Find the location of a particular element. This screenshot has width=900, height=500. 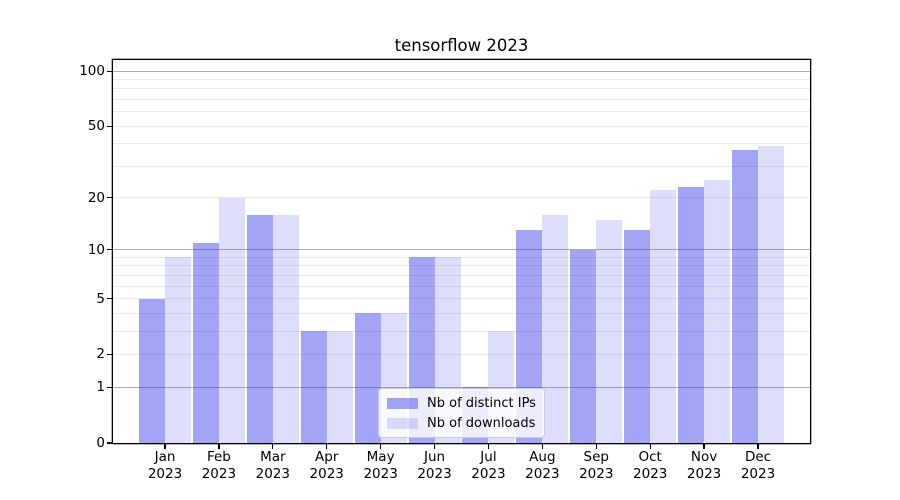

x-tick-month: Feb is located at coordinates (218, 457).